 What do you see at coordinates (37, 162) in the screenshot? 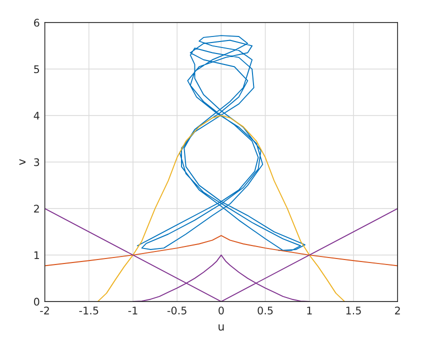
I see `y-tick-label: 3` at bounding box center [37, 162].